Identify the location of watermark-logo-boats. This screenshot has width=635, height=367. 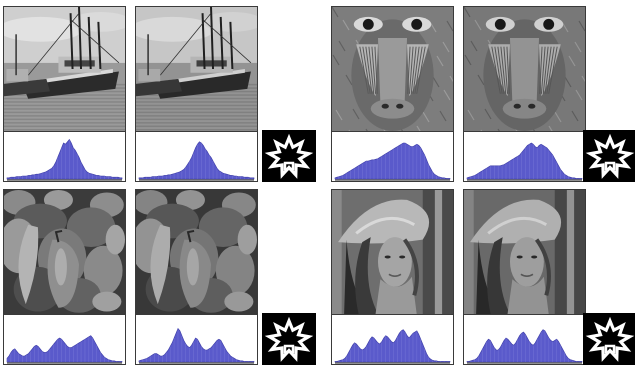
(289, 156).